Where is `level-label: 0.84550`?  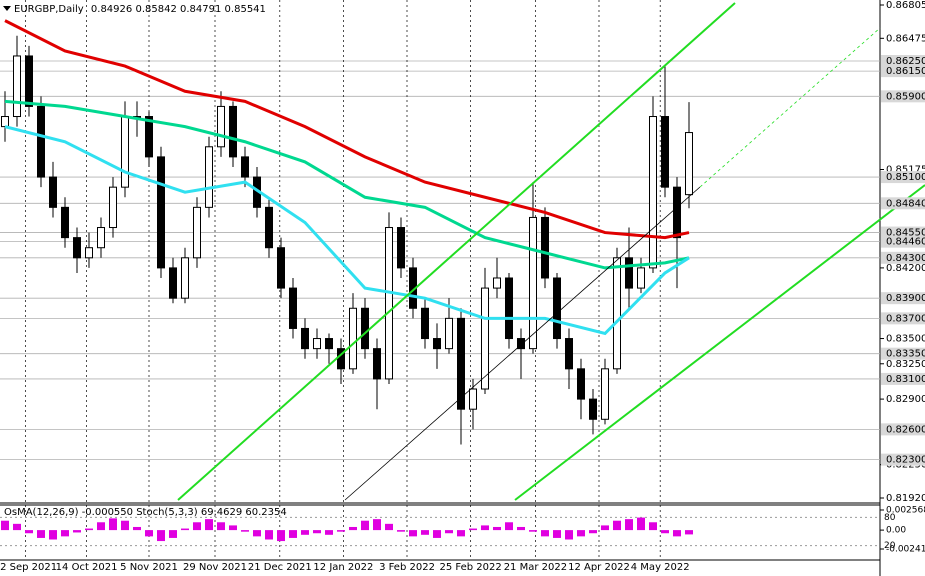
level-label: 0.84550 is located at coordinates (905, 233).